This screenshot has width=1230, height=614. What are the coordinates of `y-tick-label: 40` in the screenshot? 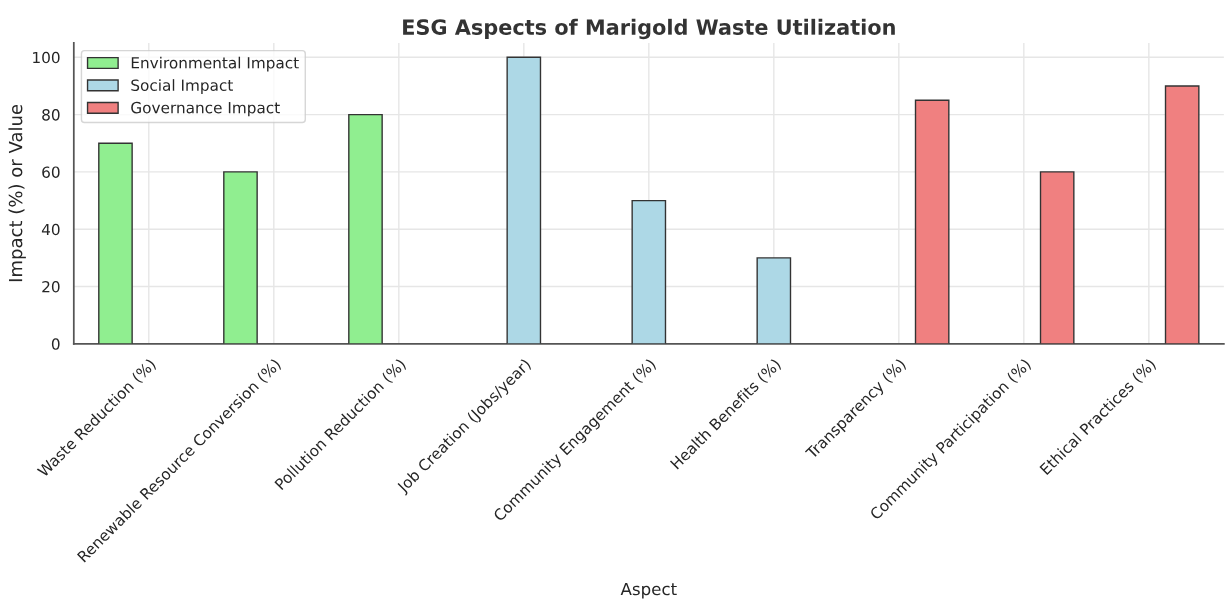 It's located at (50, 229).